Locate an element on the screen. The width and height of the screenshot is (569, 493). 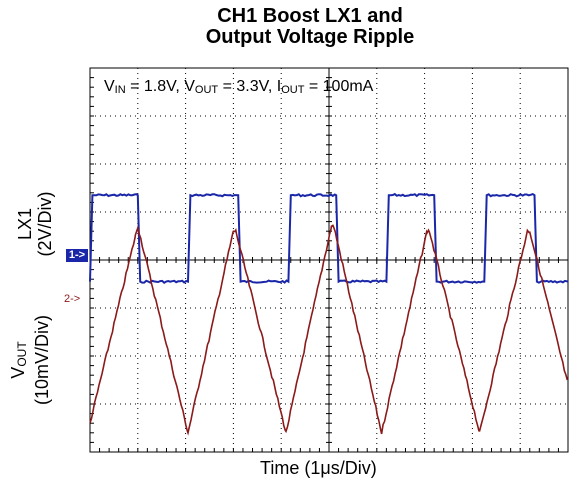
vout-axis-label-scale: (10mV/Div) is located at coordinates (42, 360).